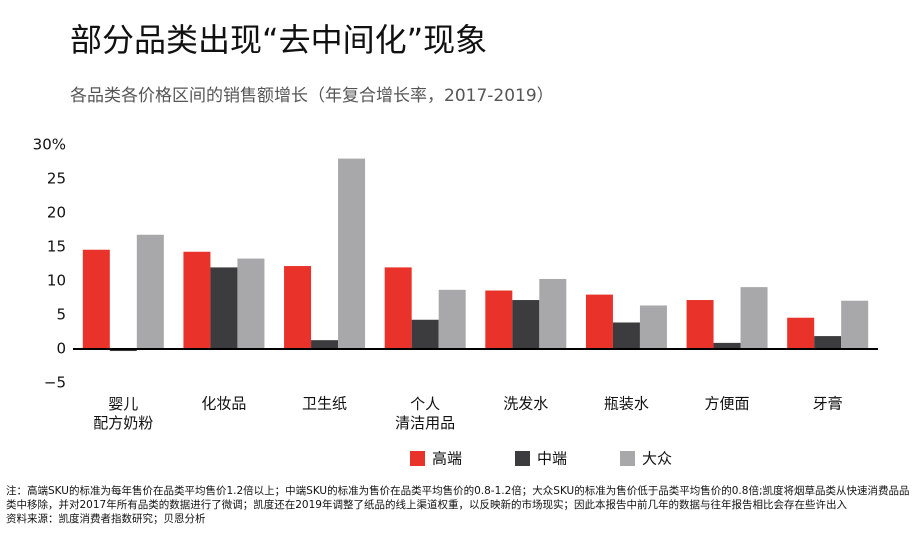 This screenshot has width=924, height=552. What do you see at coordinates (49, 145) in the screenshot?
I see `y-tick-label: 30%` at bounding box center [49, 145].